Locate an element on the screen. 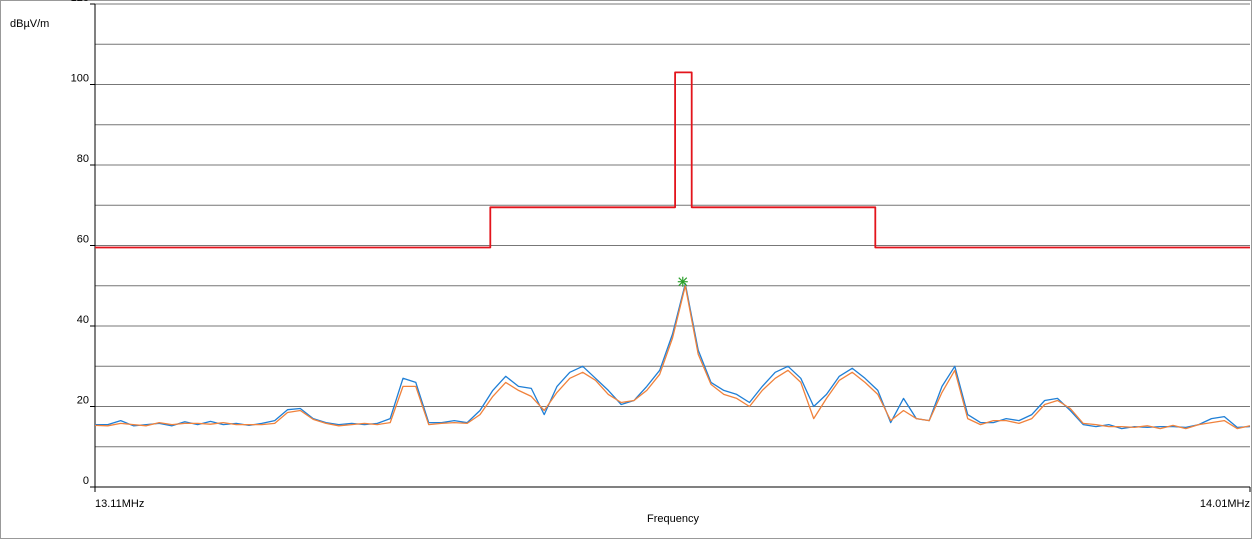  x-axis-title: Frequency is located at coordinates (673, 519).